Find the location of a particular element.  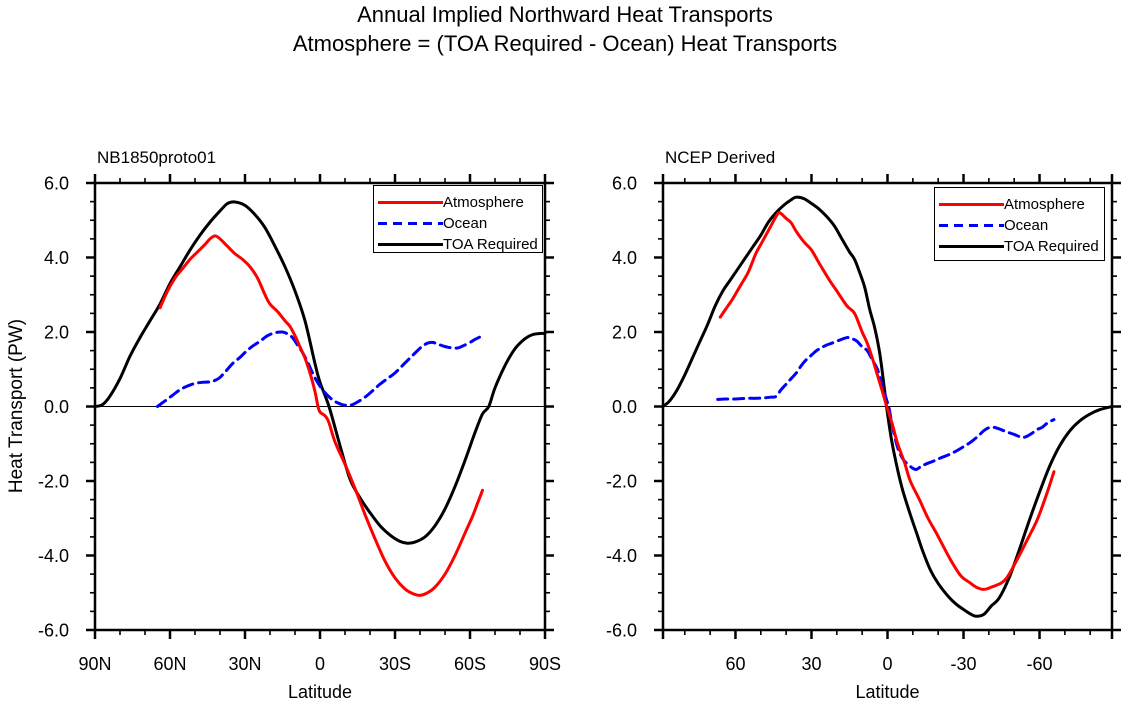

atmosphere-curve is located at coordinates (321, 415).